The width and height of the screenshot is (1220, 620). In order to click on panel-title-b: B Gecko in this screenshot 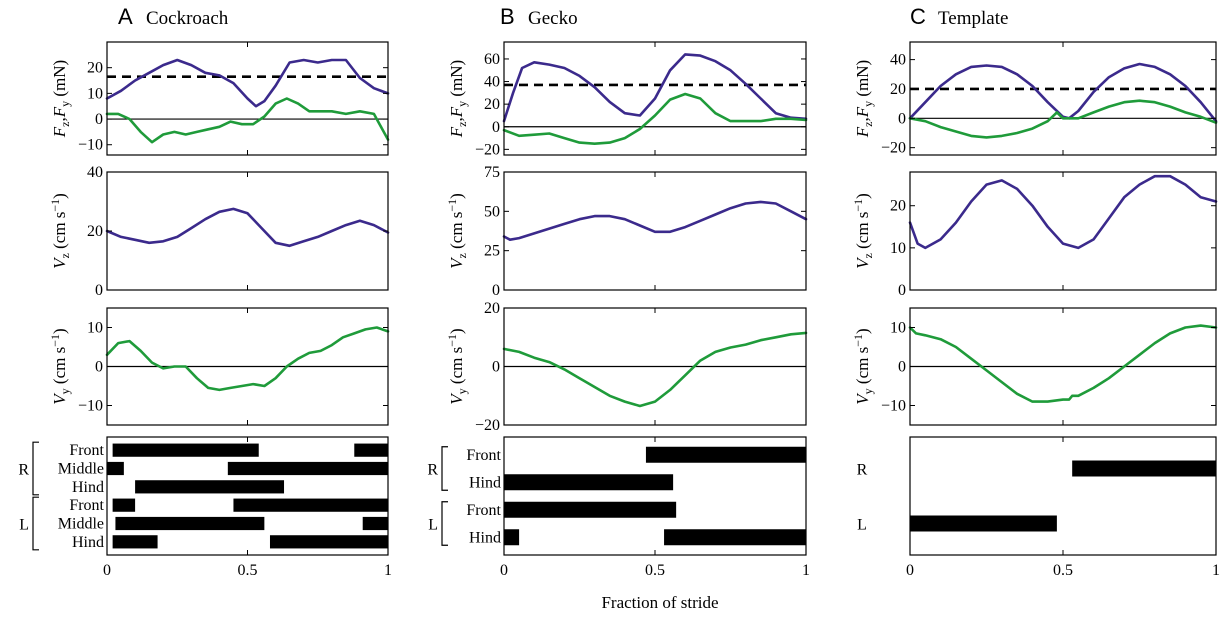, I will do `click(539, 16)`.